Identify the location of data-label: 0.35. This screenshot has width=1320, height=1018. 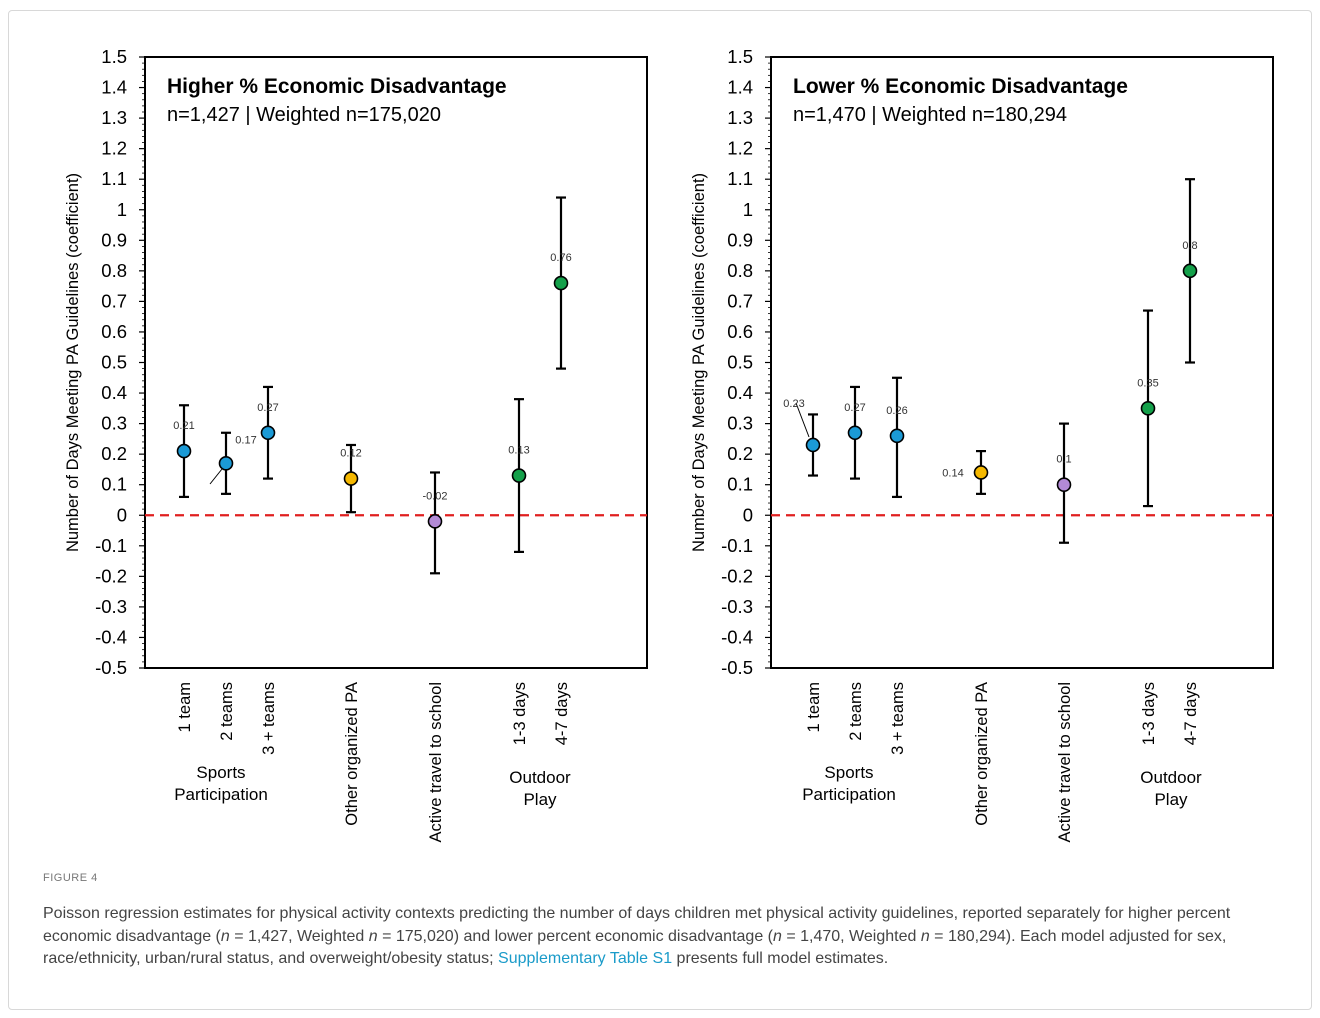
(1147, 383).